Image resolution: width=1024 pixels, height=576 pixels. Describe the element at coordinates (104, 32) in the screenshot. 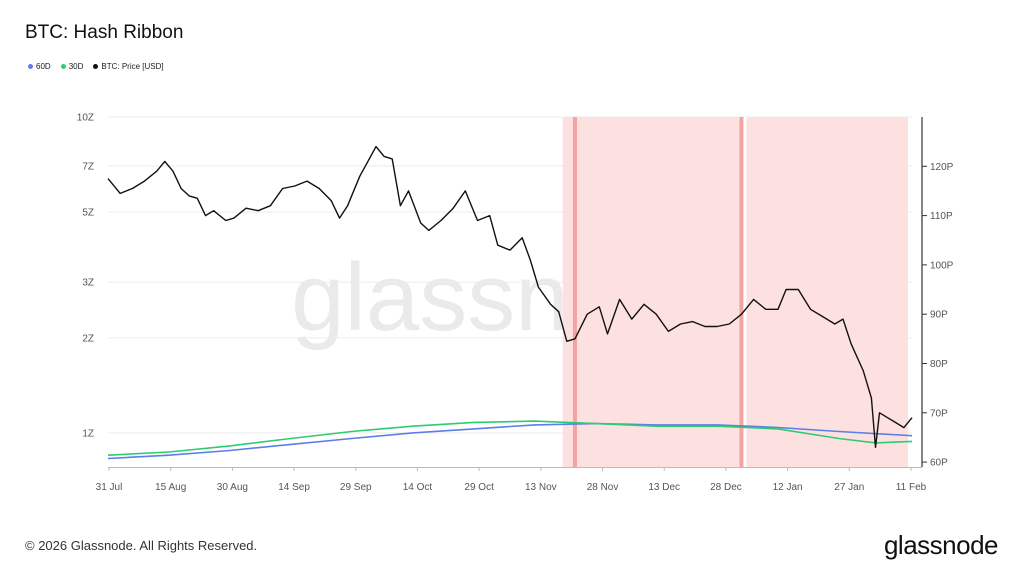

I see `chart-title: BTC: Hash Ribbon` at that location.